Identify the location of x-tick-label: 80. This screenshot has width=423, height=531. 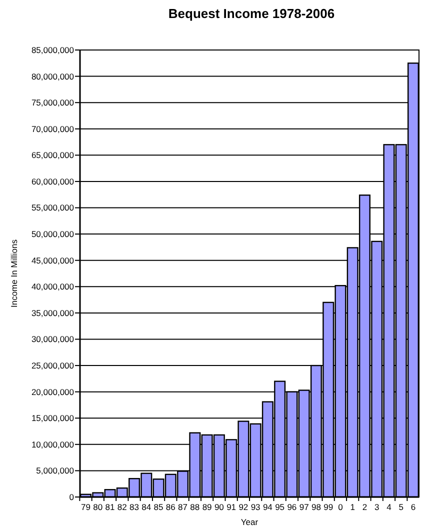
(98, 507).